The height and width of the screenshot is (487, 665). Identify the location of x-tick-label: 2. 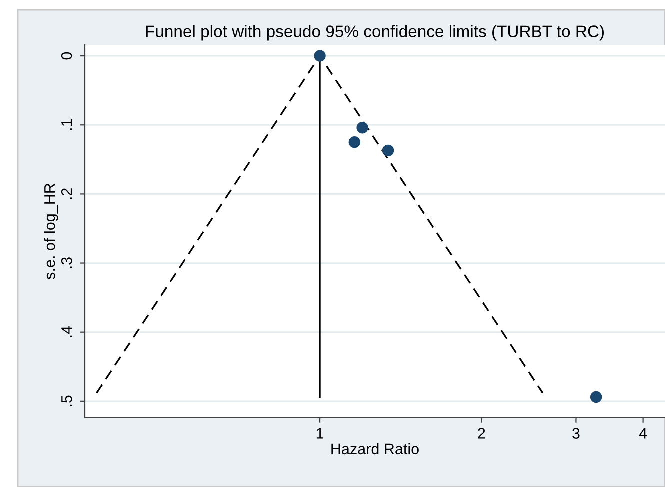
(482, 433).